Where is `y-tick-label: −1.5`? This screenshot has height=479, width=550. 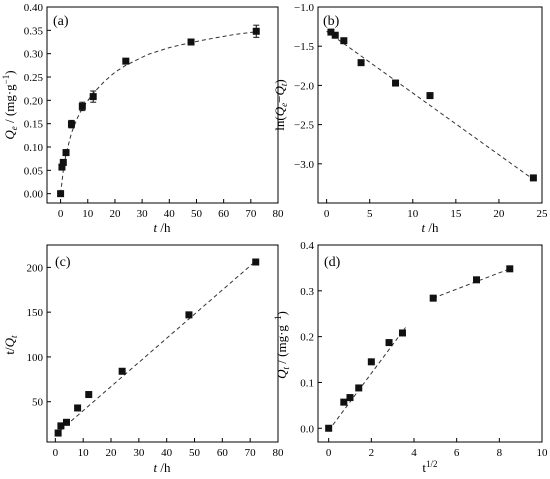
y-tick-label: −1.5 is located at coordinates (304, 47).